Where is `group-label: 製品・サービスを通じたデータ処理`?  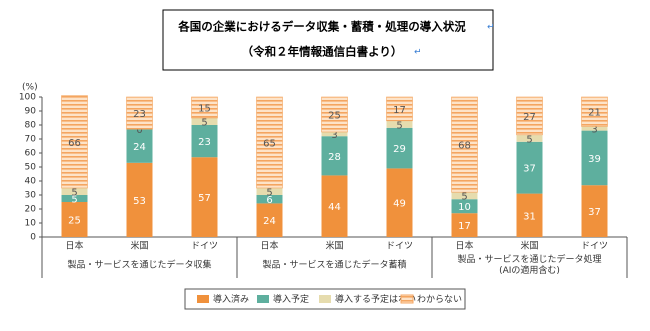
group-label: 製品・サービスを通じたデータ処理 is located at coordinates (529, 259).